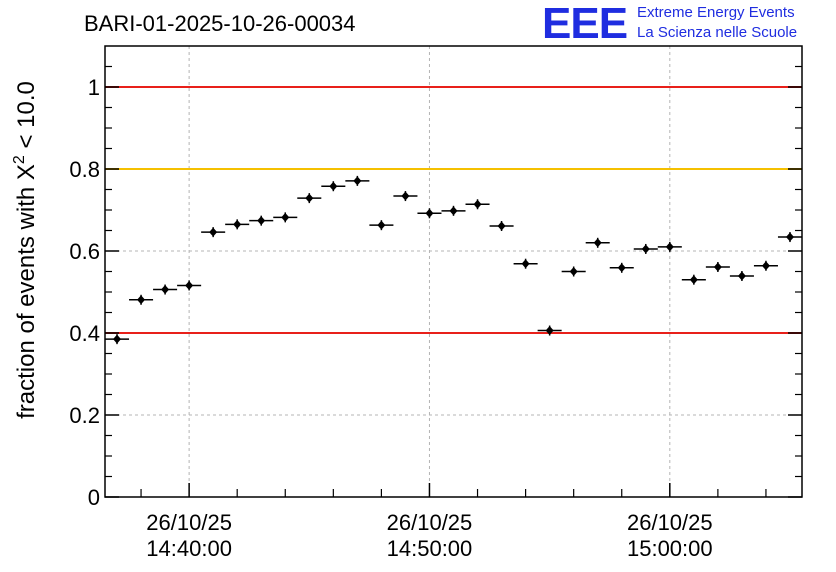 This screenshot has height=572, width=836. What do you see at coordinates (585, 24) in the screenshot?
I see `eee-logo-mark: EEE` at bounding box center [585, 24].